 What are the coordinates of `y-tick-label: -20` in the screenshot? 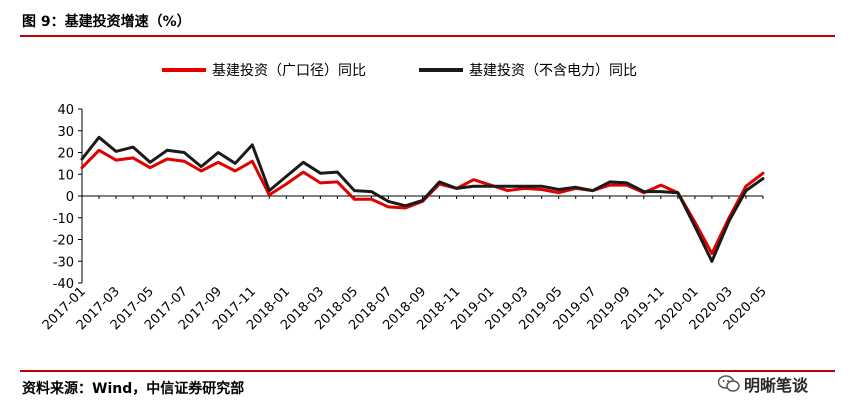 It's located at (63, 241).